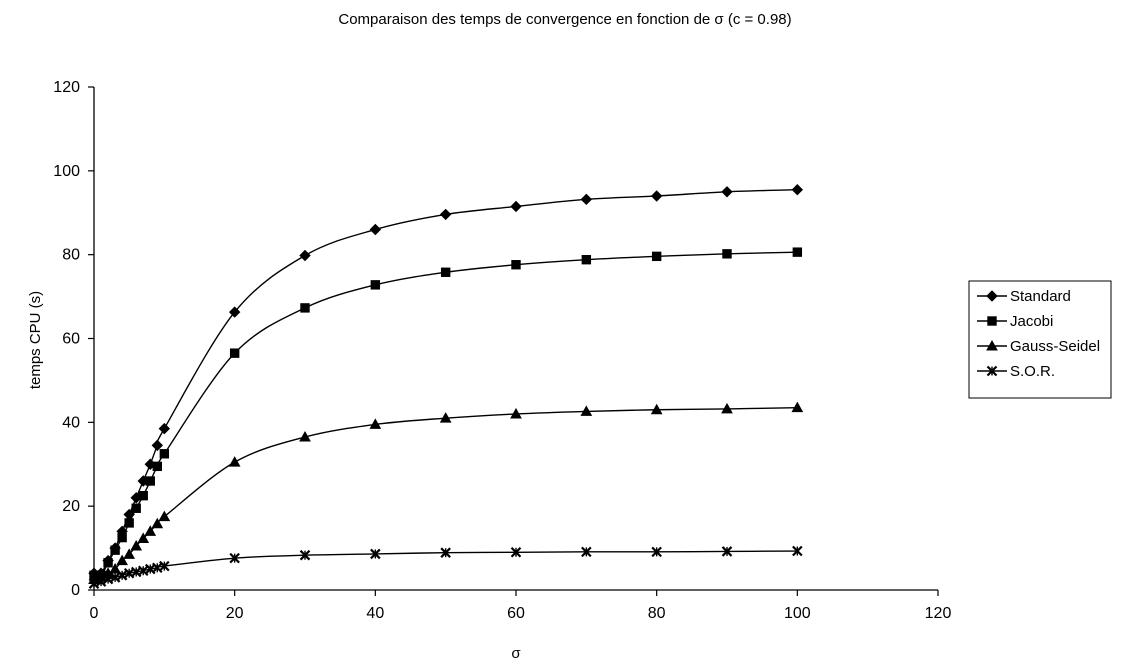 This screenshot has height=667, width=1130. I want to click on legend-item-s-o-r: S.O.R., so click(1016, 371).